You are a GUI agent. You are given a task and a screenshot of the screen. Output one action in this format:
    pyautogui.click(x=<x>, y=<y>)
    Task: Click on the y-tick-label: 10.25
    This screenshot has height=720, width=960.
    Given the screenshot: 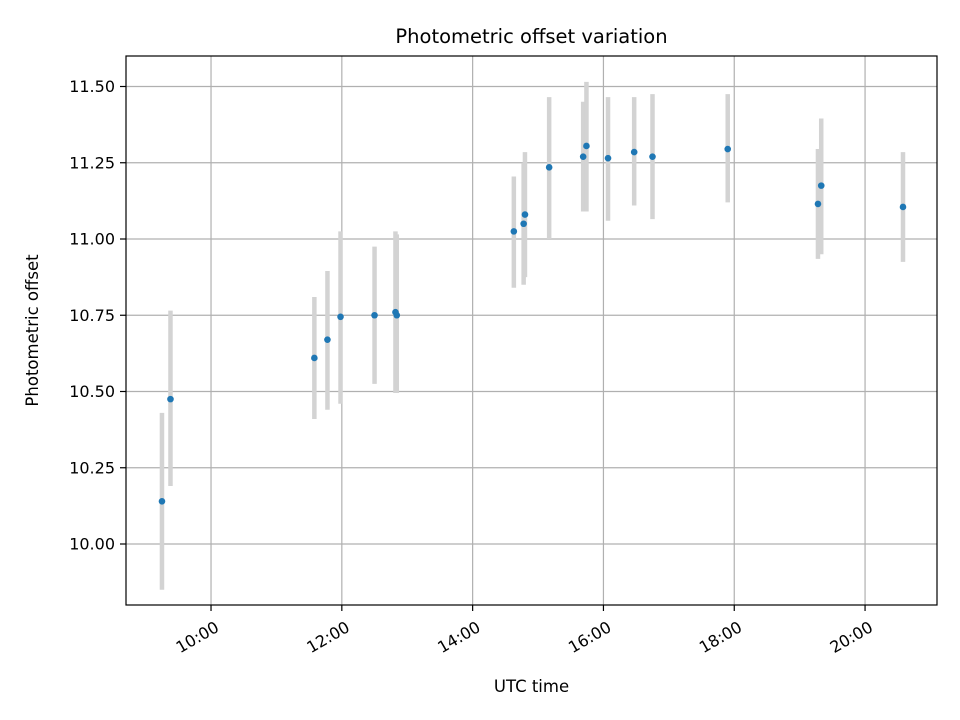 What is the action you would take?
    pyautogui.click(x=92, y=467)
    